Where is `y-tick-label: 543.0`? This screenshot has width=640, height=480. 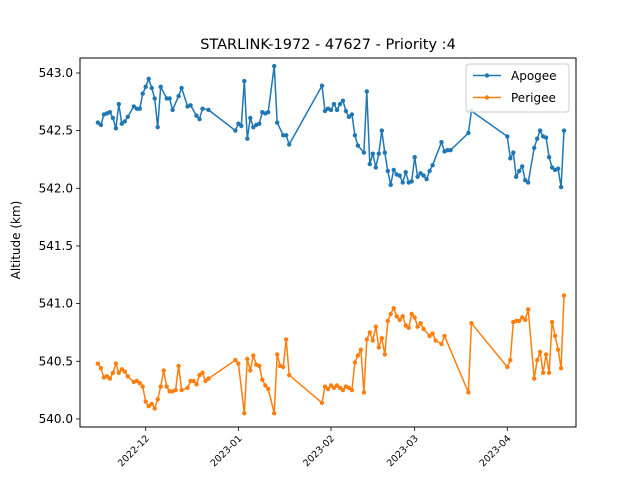 y-tick-label: 543.0 is located at coordinates (56, 73).